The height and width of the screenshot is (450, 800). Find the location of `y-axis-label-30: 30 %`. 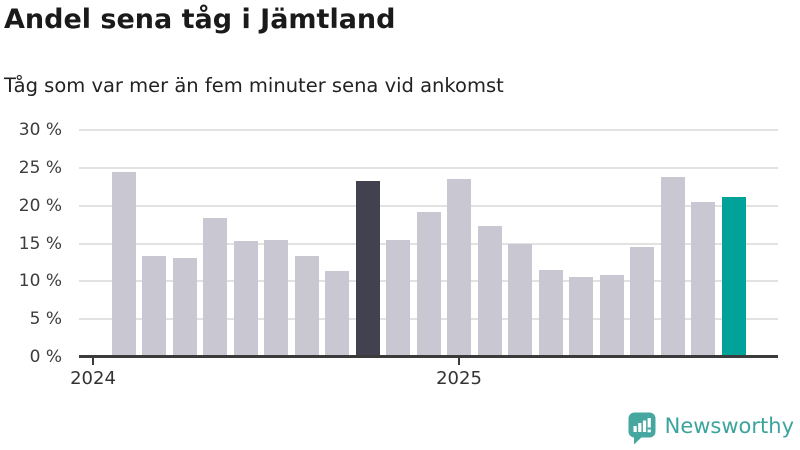

y-axis-label-30: 30 % is located at coordinates (40, 130).